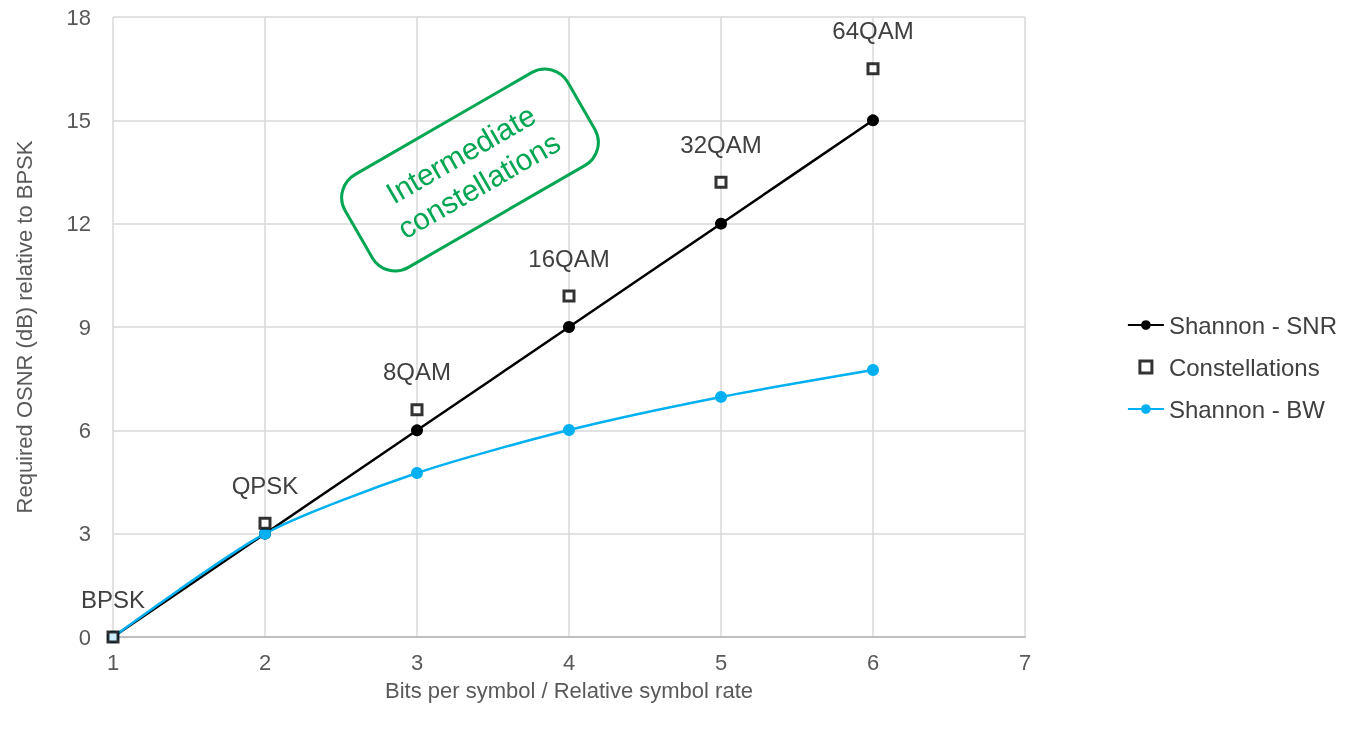 The image size is (1350, 734). I want to click on y-tick-label: 12, so click(78, 224).